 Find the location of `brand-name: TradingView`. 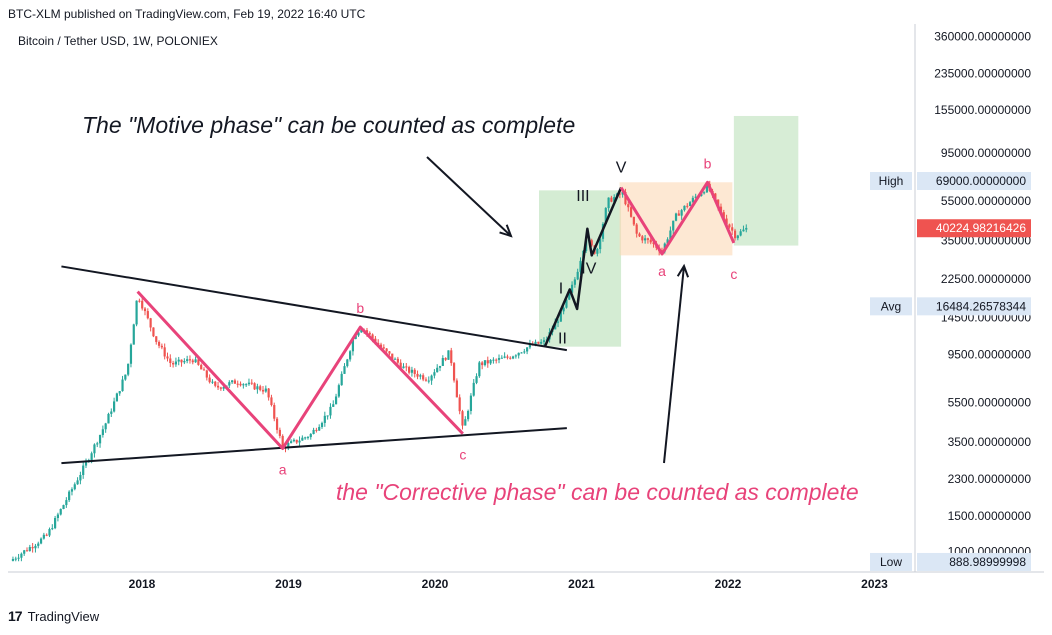

brand-name: TradingView is located at coordinates (63, 616).